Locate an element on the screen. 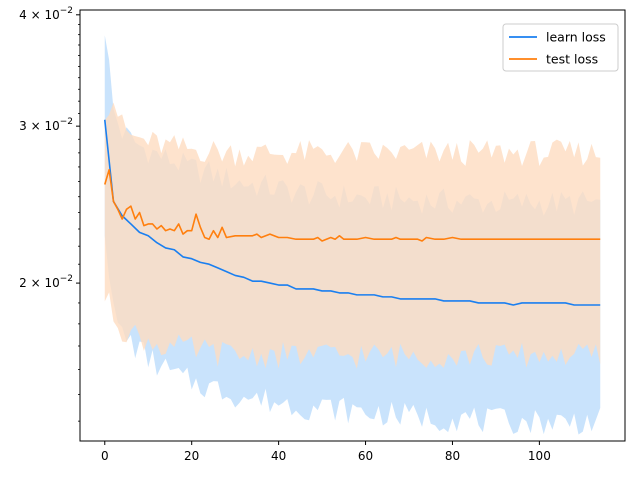  x-axis: 0 20 40 60 80 100 is located at coordinates (326, 452).